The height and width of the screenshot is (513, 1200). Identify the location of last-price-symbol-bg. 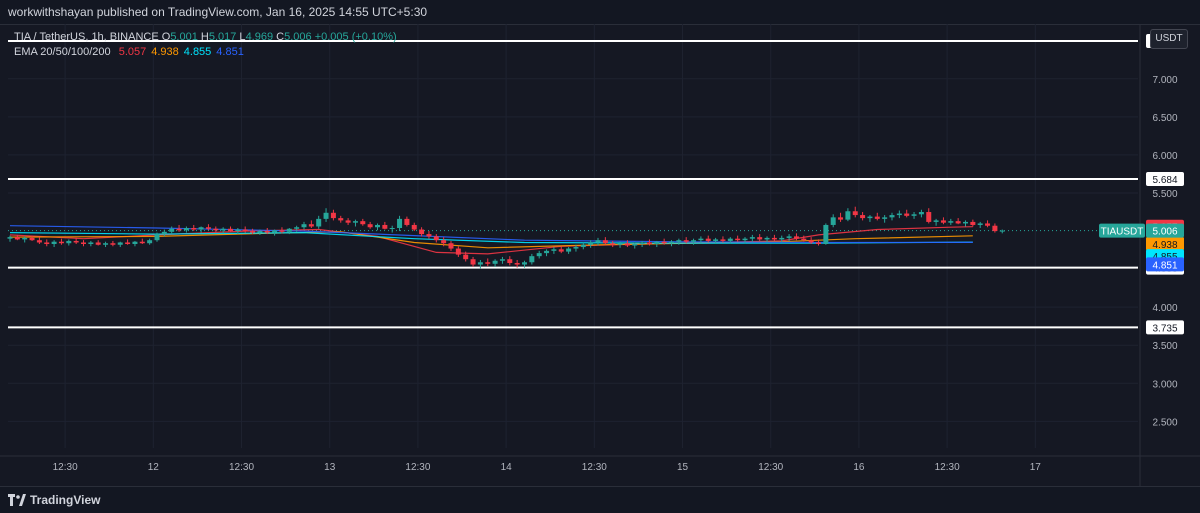
(1122, 230).